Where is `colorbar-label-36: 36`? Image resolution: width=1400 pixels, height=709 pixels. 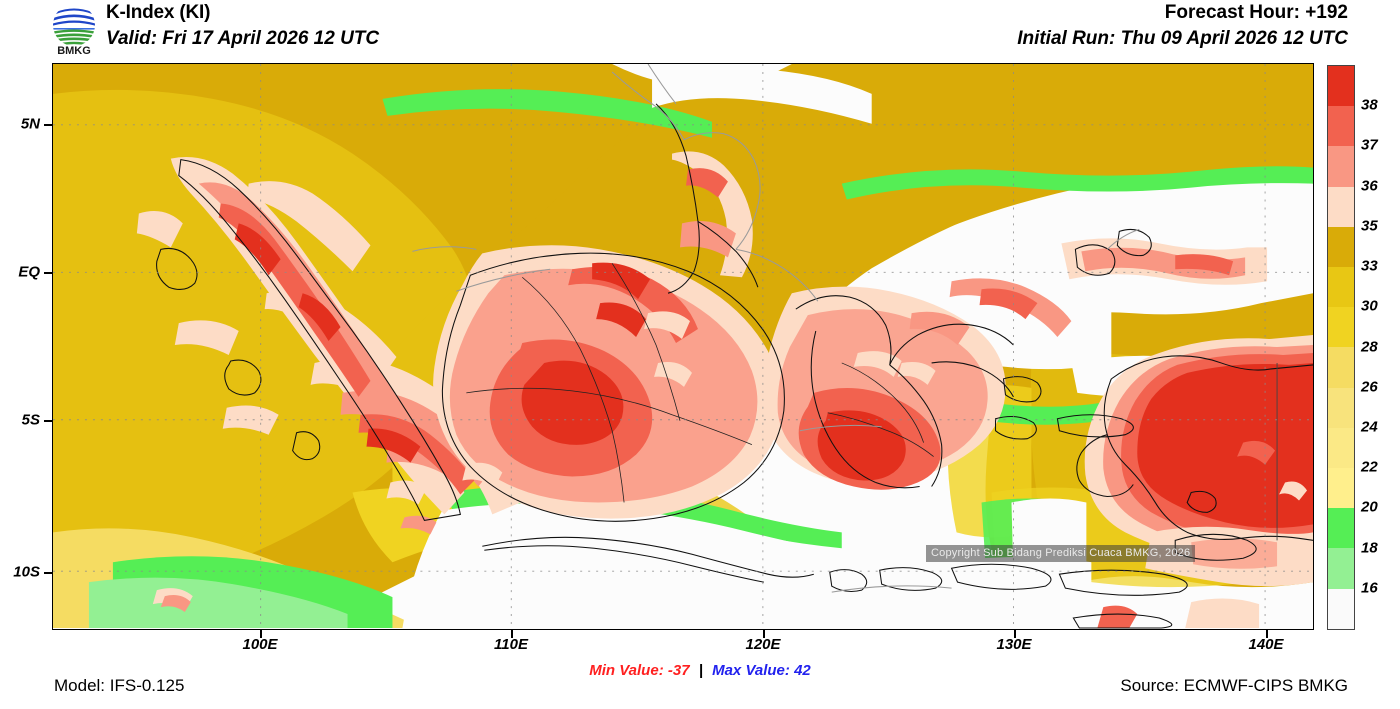
colorbar-label-36: 36 is located at coordinates (1369, 186).